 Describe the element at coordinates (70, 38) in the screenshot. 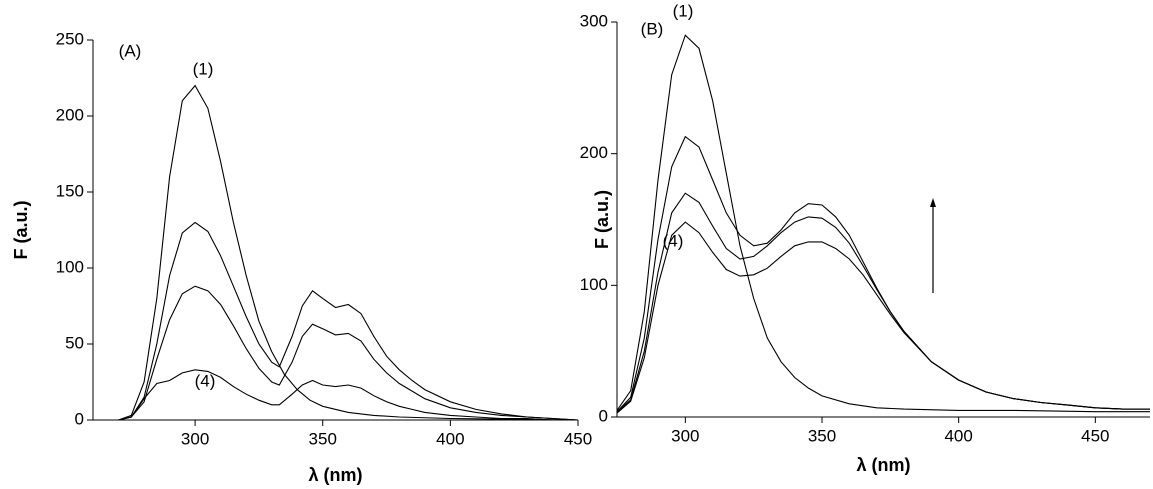

I see `y-tick-label: 250` at that location.